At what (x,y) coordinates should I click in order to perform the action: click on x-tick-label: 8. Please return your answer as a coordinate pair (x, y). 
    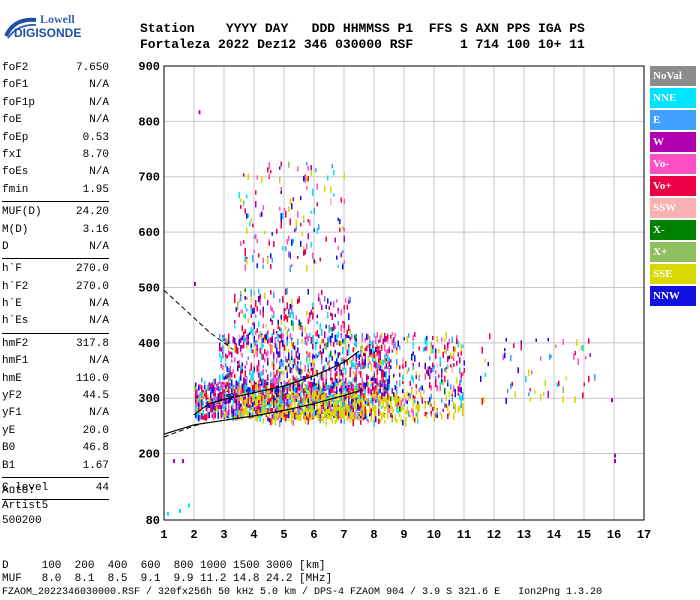
    Looking at the image, I should click on (373, 535).